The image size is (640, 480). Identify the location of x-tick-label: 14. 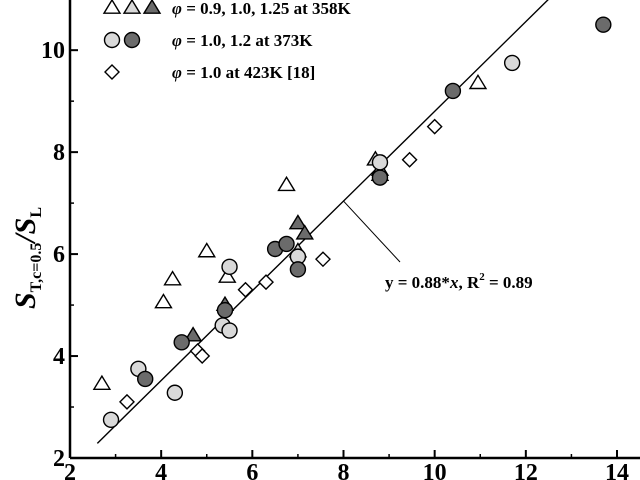
(617, 470).